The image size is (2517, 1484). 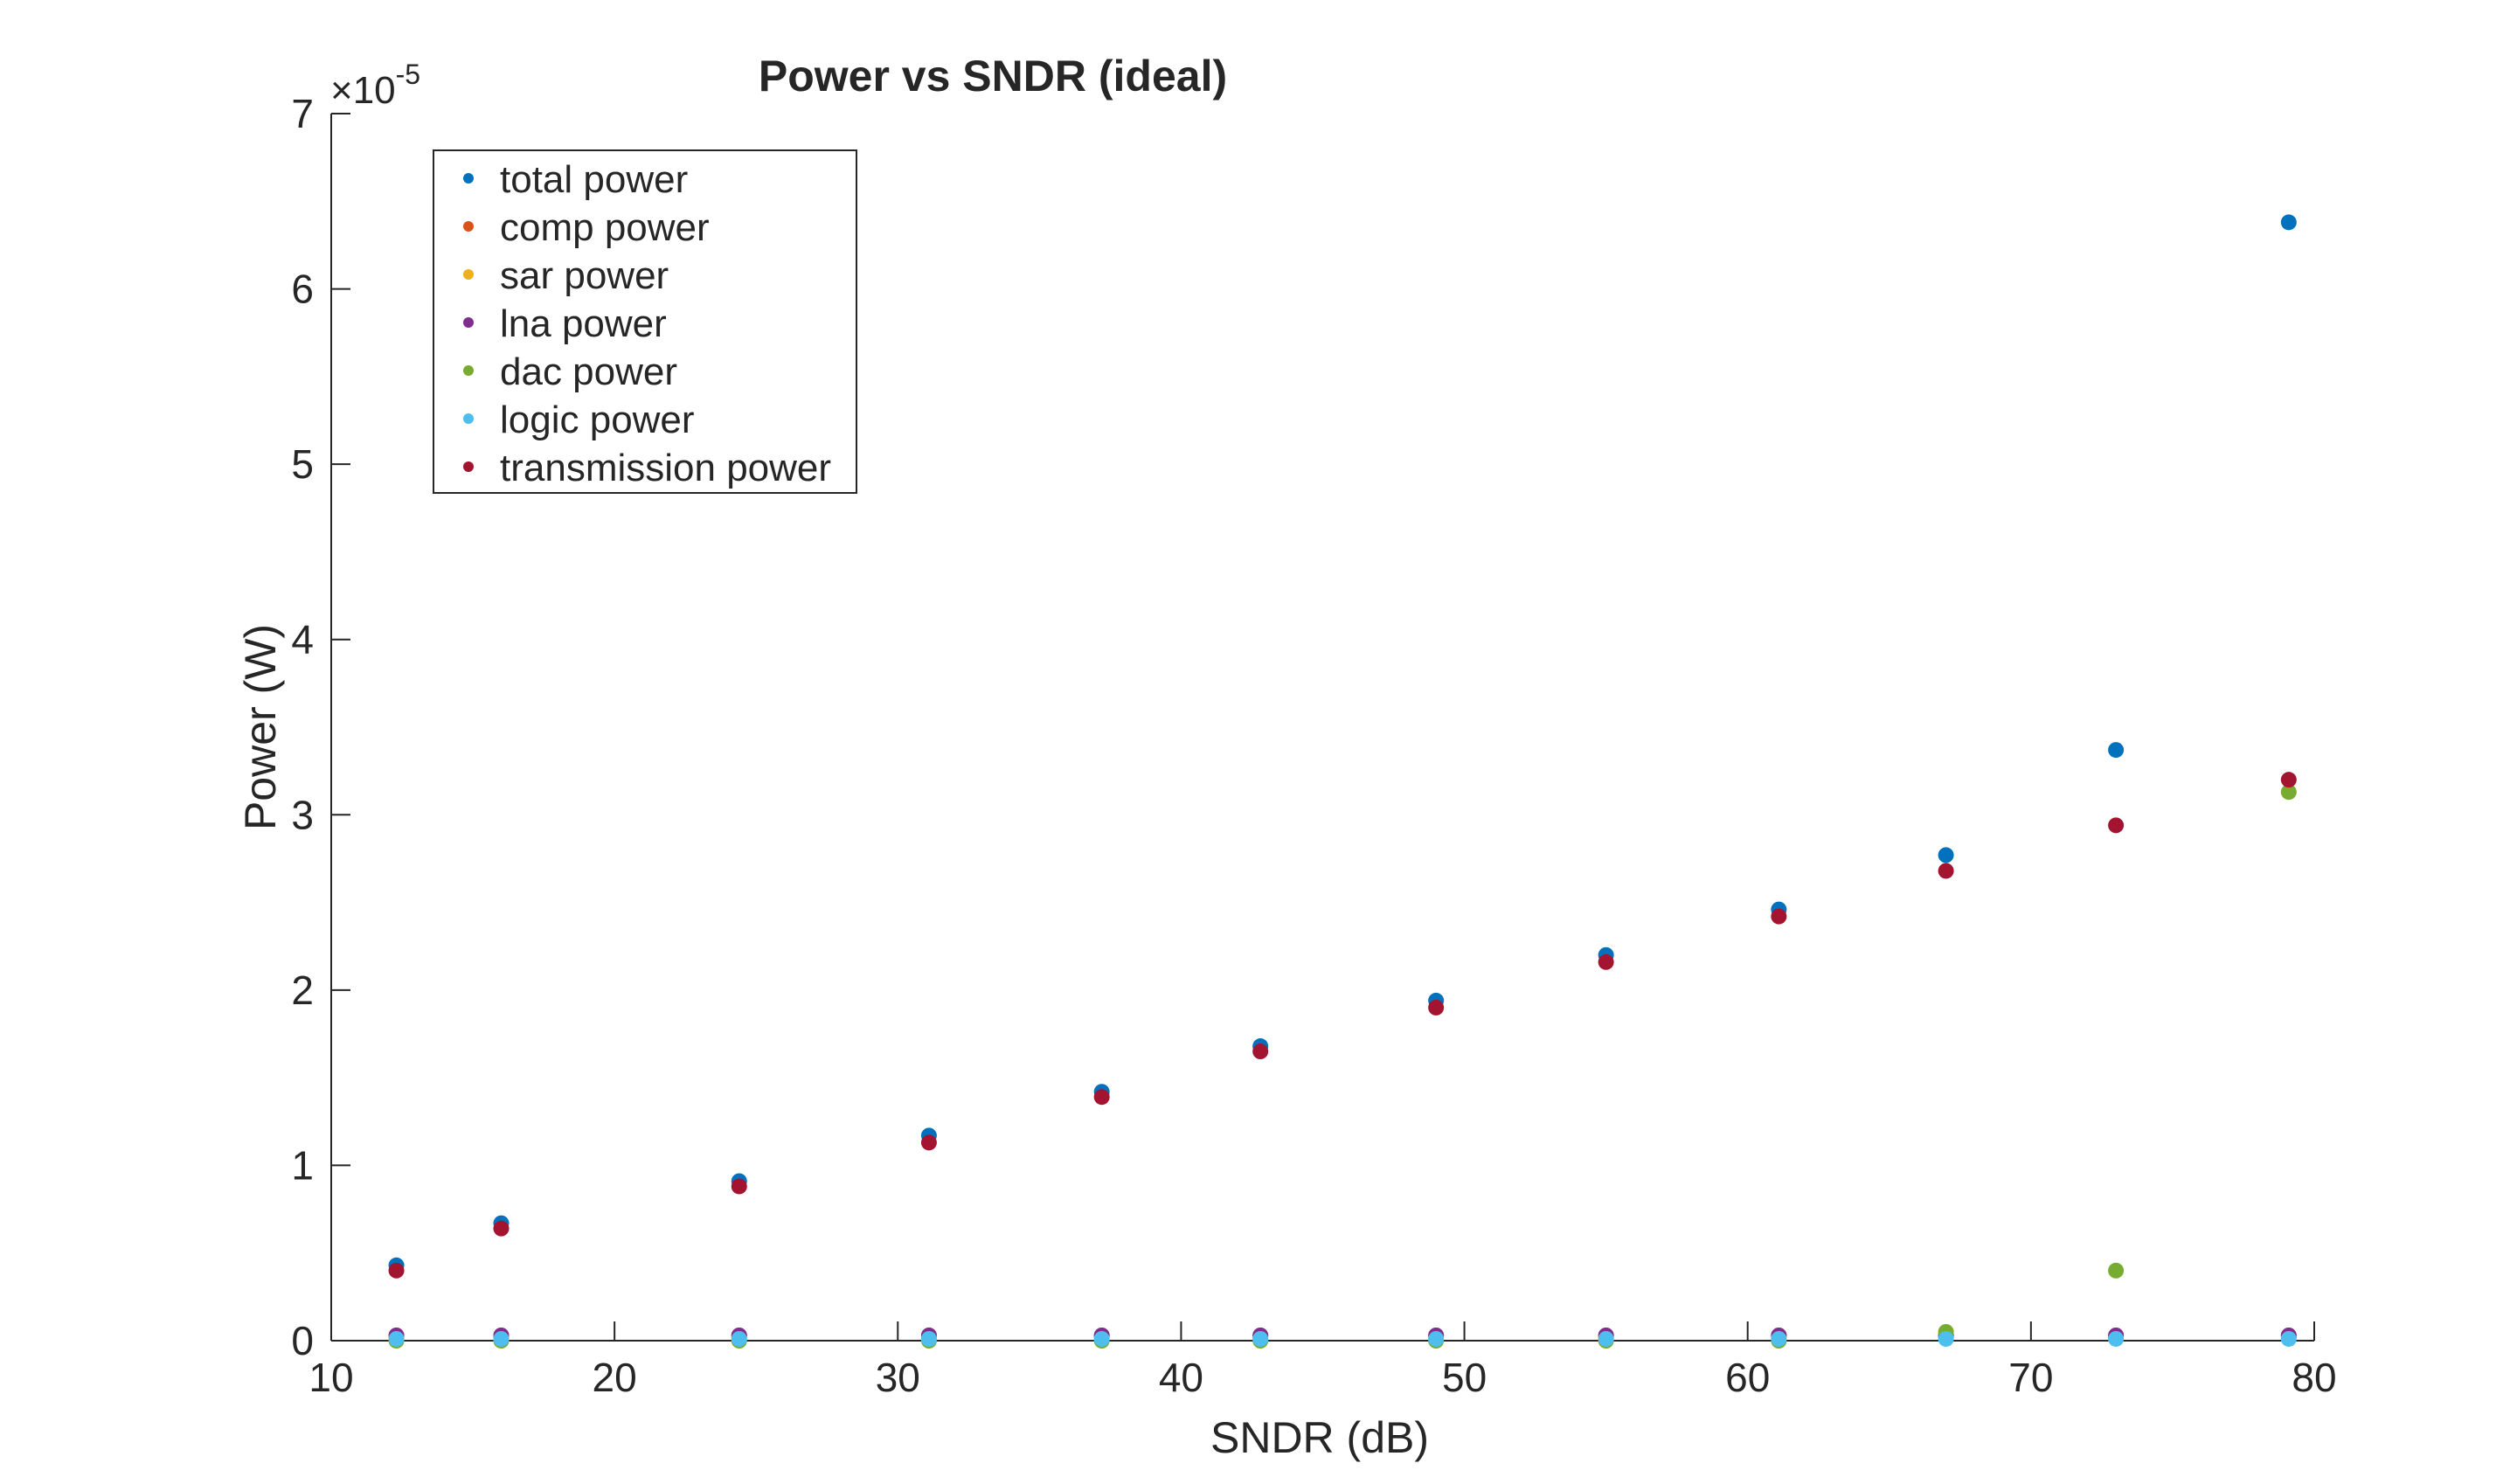 What do you see at coordinates (302, 814) in the screenshot?
I see `y-tick-label: 3` at bounding box center [302, 814].